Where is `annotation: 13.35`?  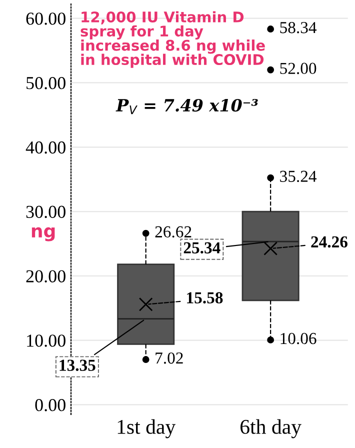 annotation: 13.35 is located at coordinates (78, 365).